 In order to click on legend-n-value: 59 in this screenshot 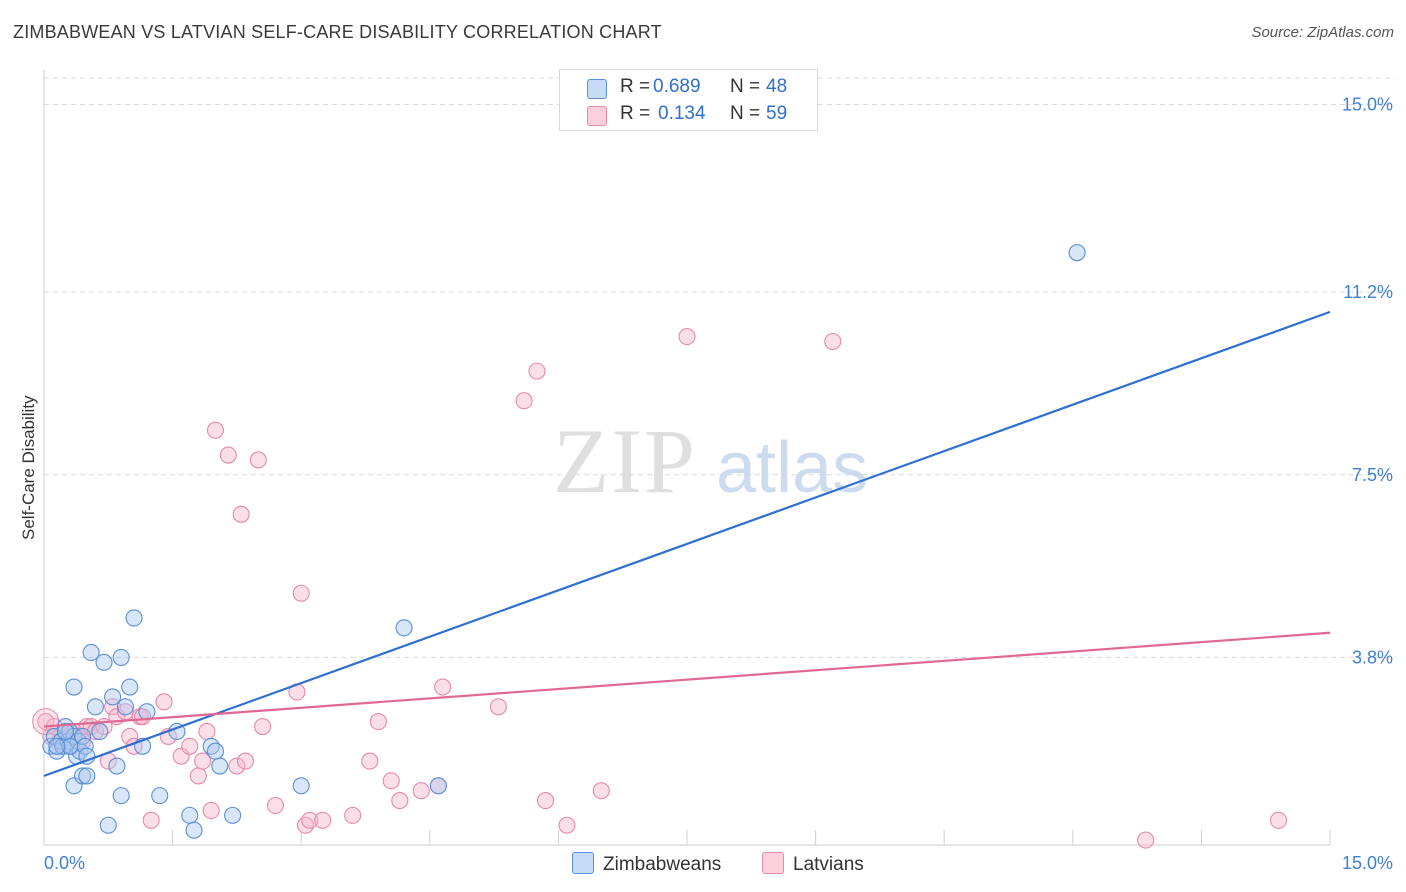, I will do `click(777, 113)`.